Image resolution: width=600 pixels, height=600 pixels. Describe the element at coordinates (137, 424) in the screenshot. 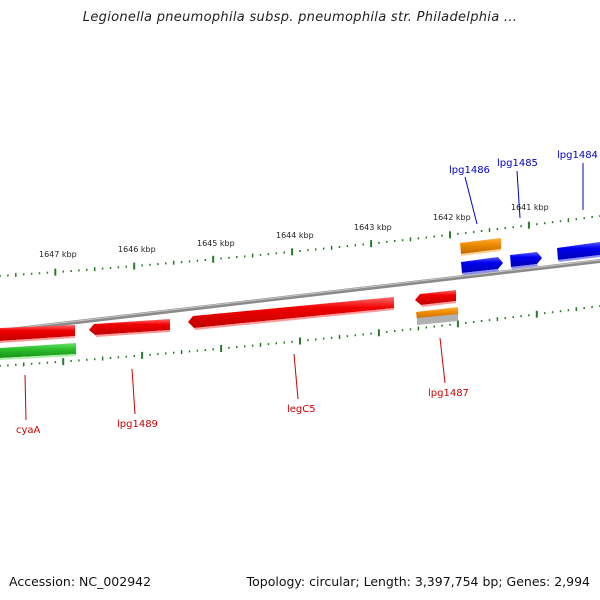

I see `gene-label-lpg1489: lpg1489` at that location.